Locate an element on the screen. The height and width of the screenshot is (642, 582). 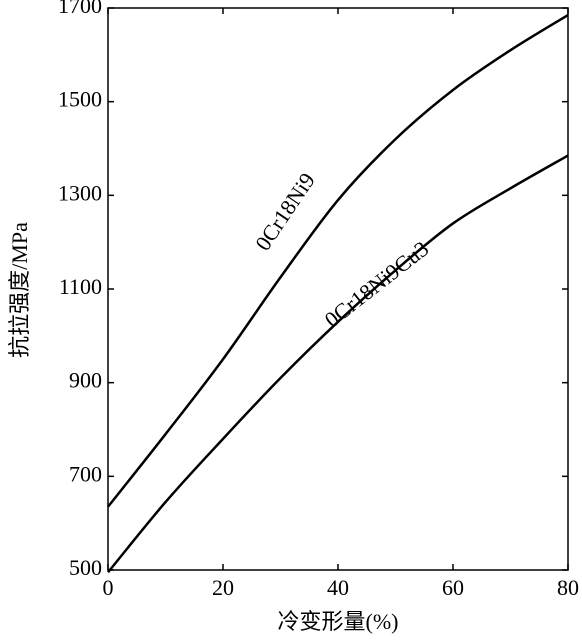
x-tick-label: 80 is located at coordinates (568, 587).